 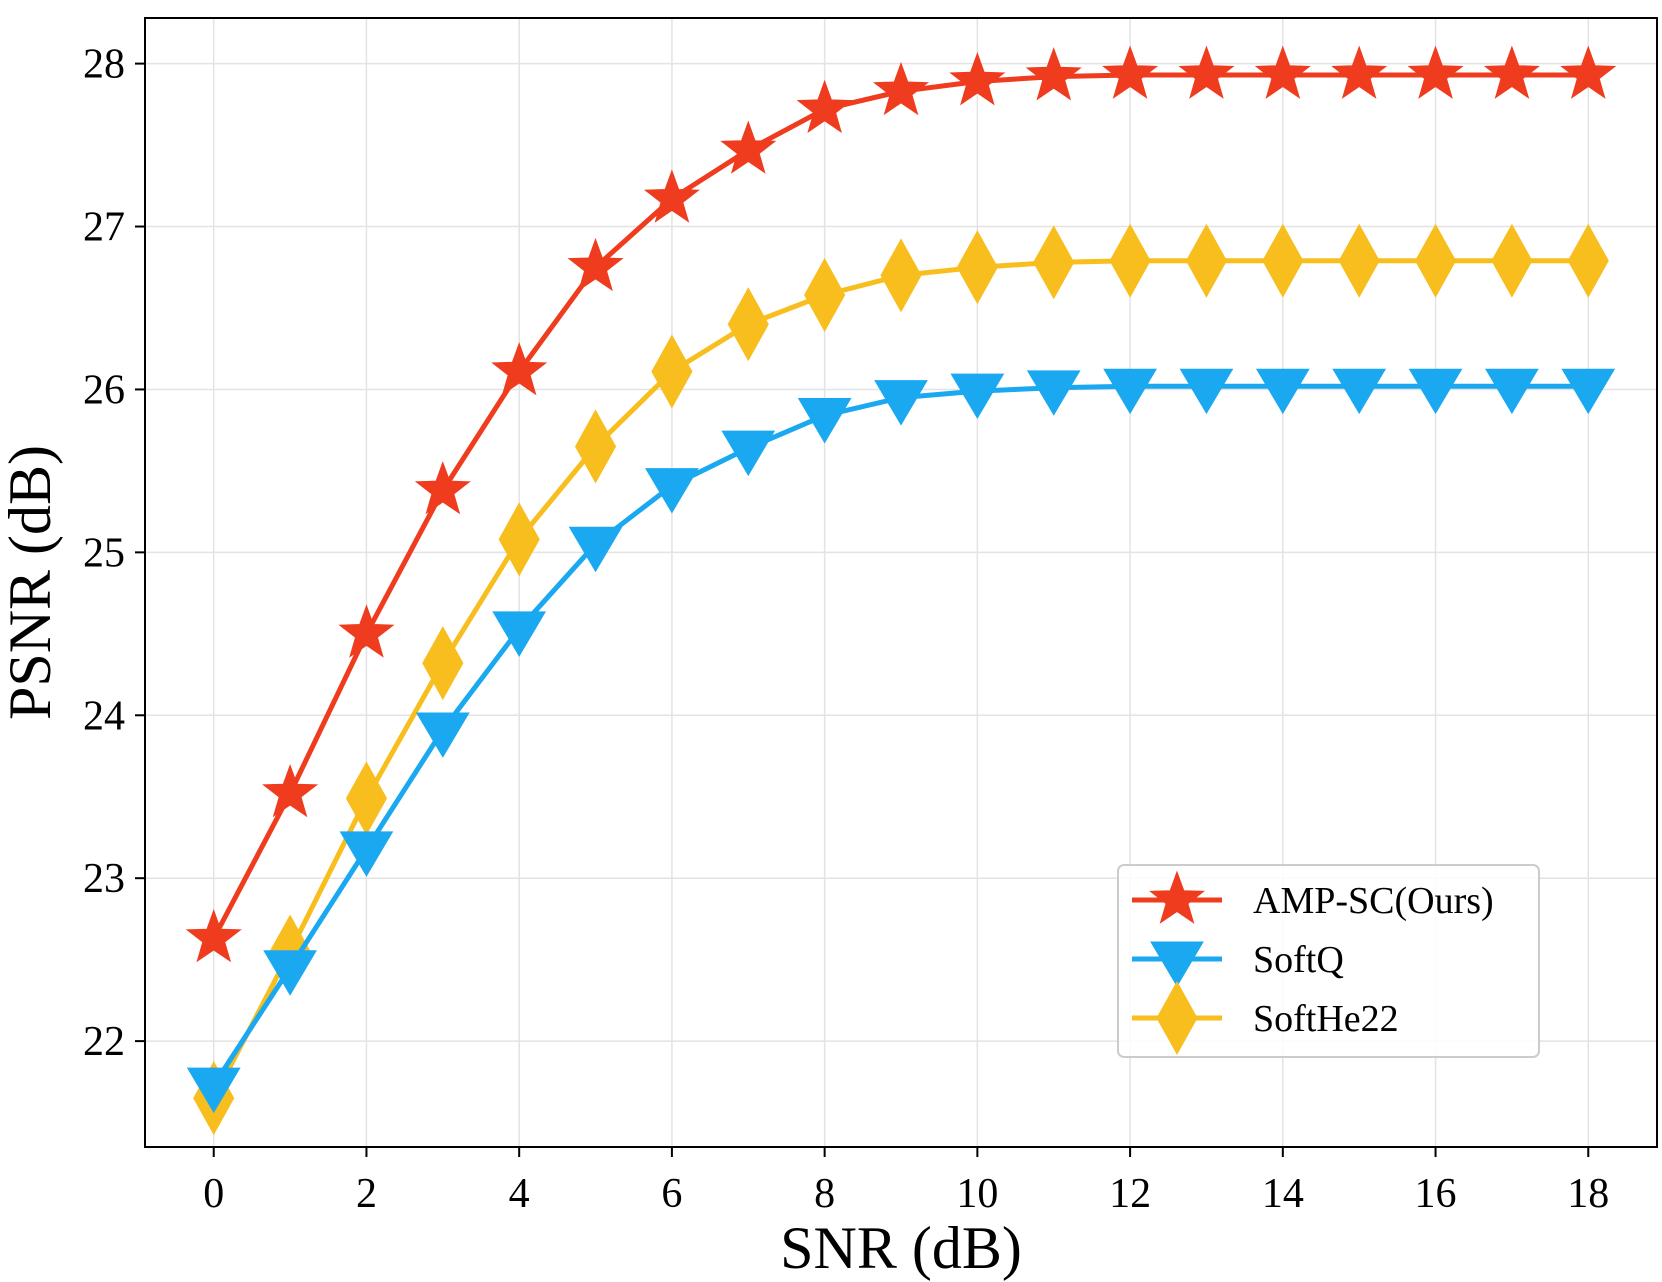 I want to click on x-axis-label: SNR (dB), so click(x=901, y=1248).